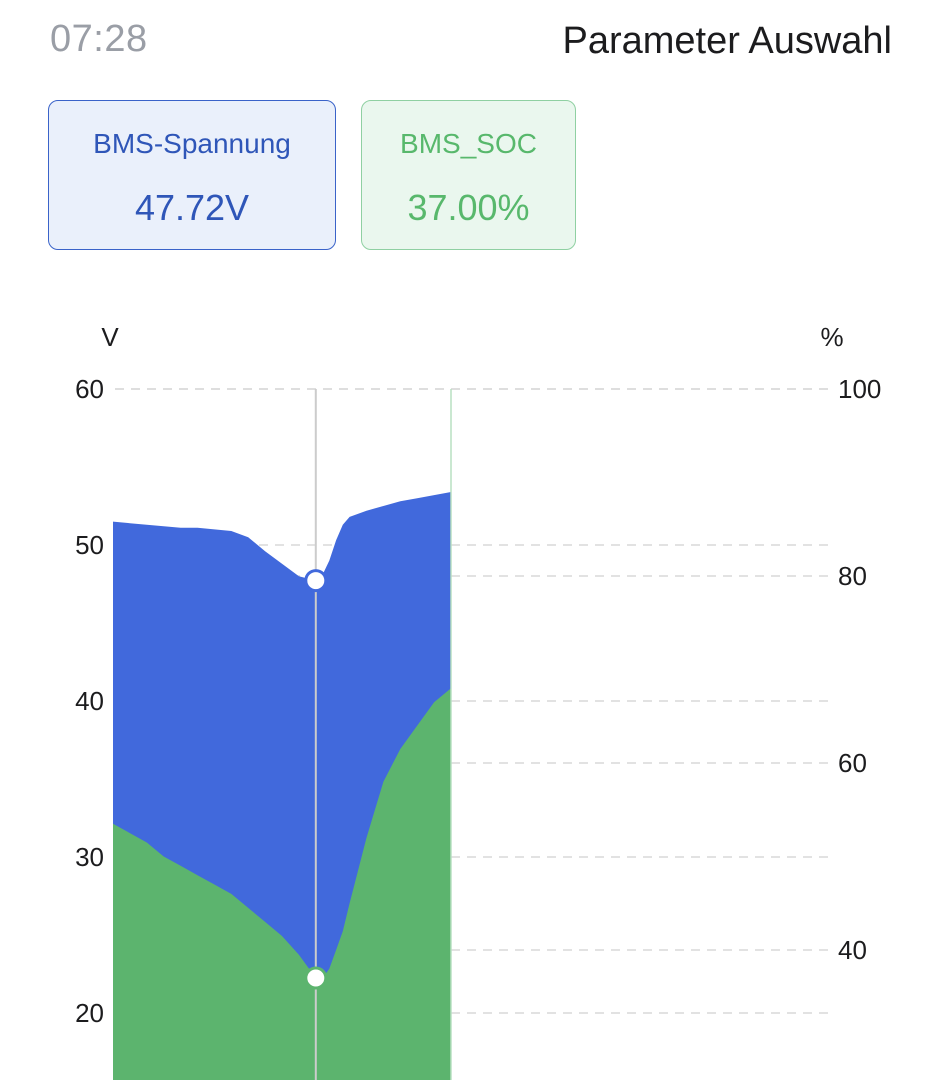  Describe the element at coordinates (282, 884) in the screenshot. I see `soc-area` at that location.